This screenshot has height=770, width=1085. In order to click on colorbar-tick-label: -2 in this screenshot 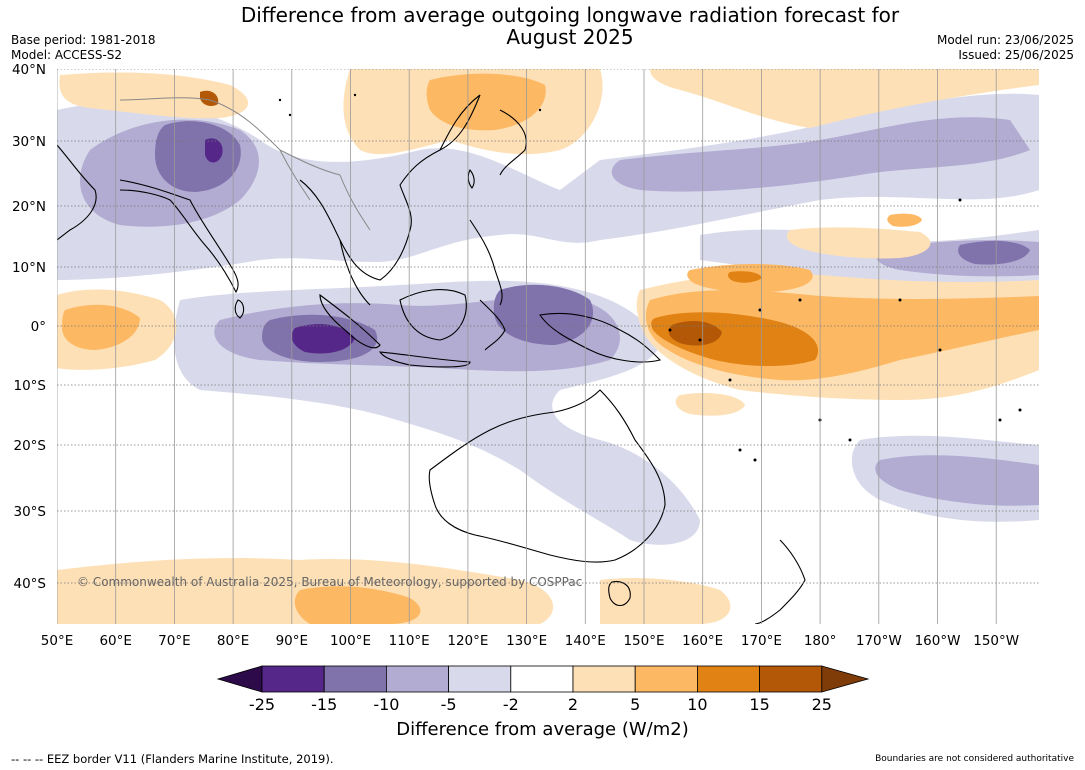, I will do `click(511, 702)`.